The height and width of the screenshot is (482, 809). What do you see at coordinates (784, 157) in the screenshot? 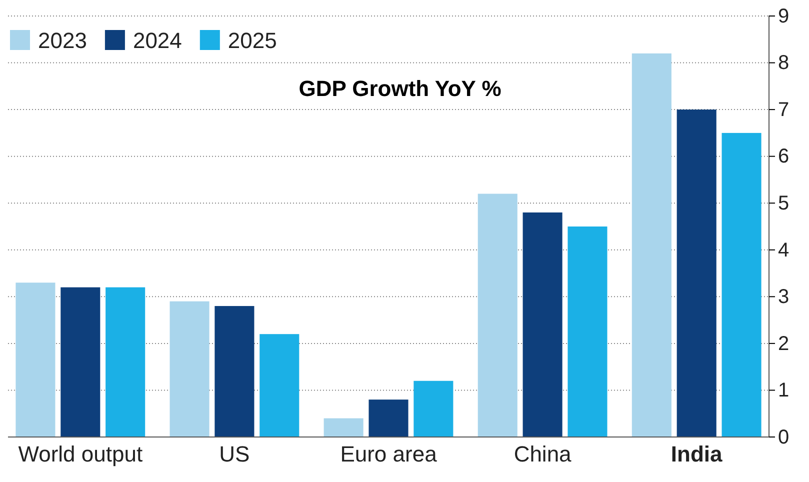
I see `y-tick-label: 6` at bounding box center [784, 157].